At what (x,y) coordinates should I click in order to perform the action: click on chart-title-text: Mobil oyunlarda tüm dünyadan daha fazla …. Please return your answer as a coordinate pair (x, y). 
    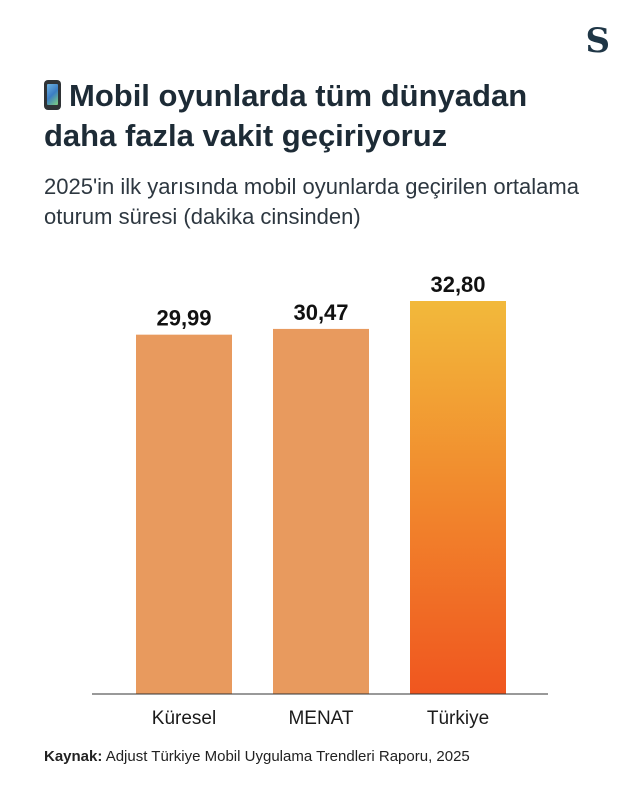
    Looking at the image, I should click on (286, 115).